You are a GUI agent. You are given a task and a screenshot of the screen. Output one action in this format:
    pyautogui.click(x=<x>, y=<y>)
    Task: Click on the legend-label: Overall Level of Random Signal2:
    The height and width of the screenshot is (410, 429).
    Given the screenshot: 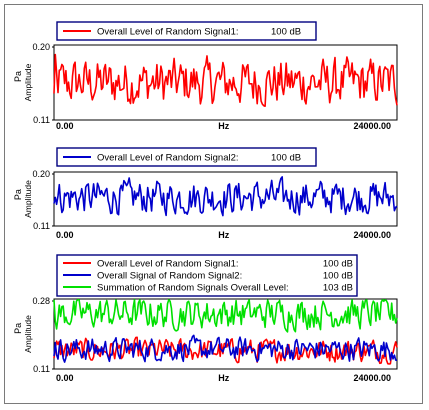 What is the action you would take?
    pyautogui.click(x=168, y=158)
    